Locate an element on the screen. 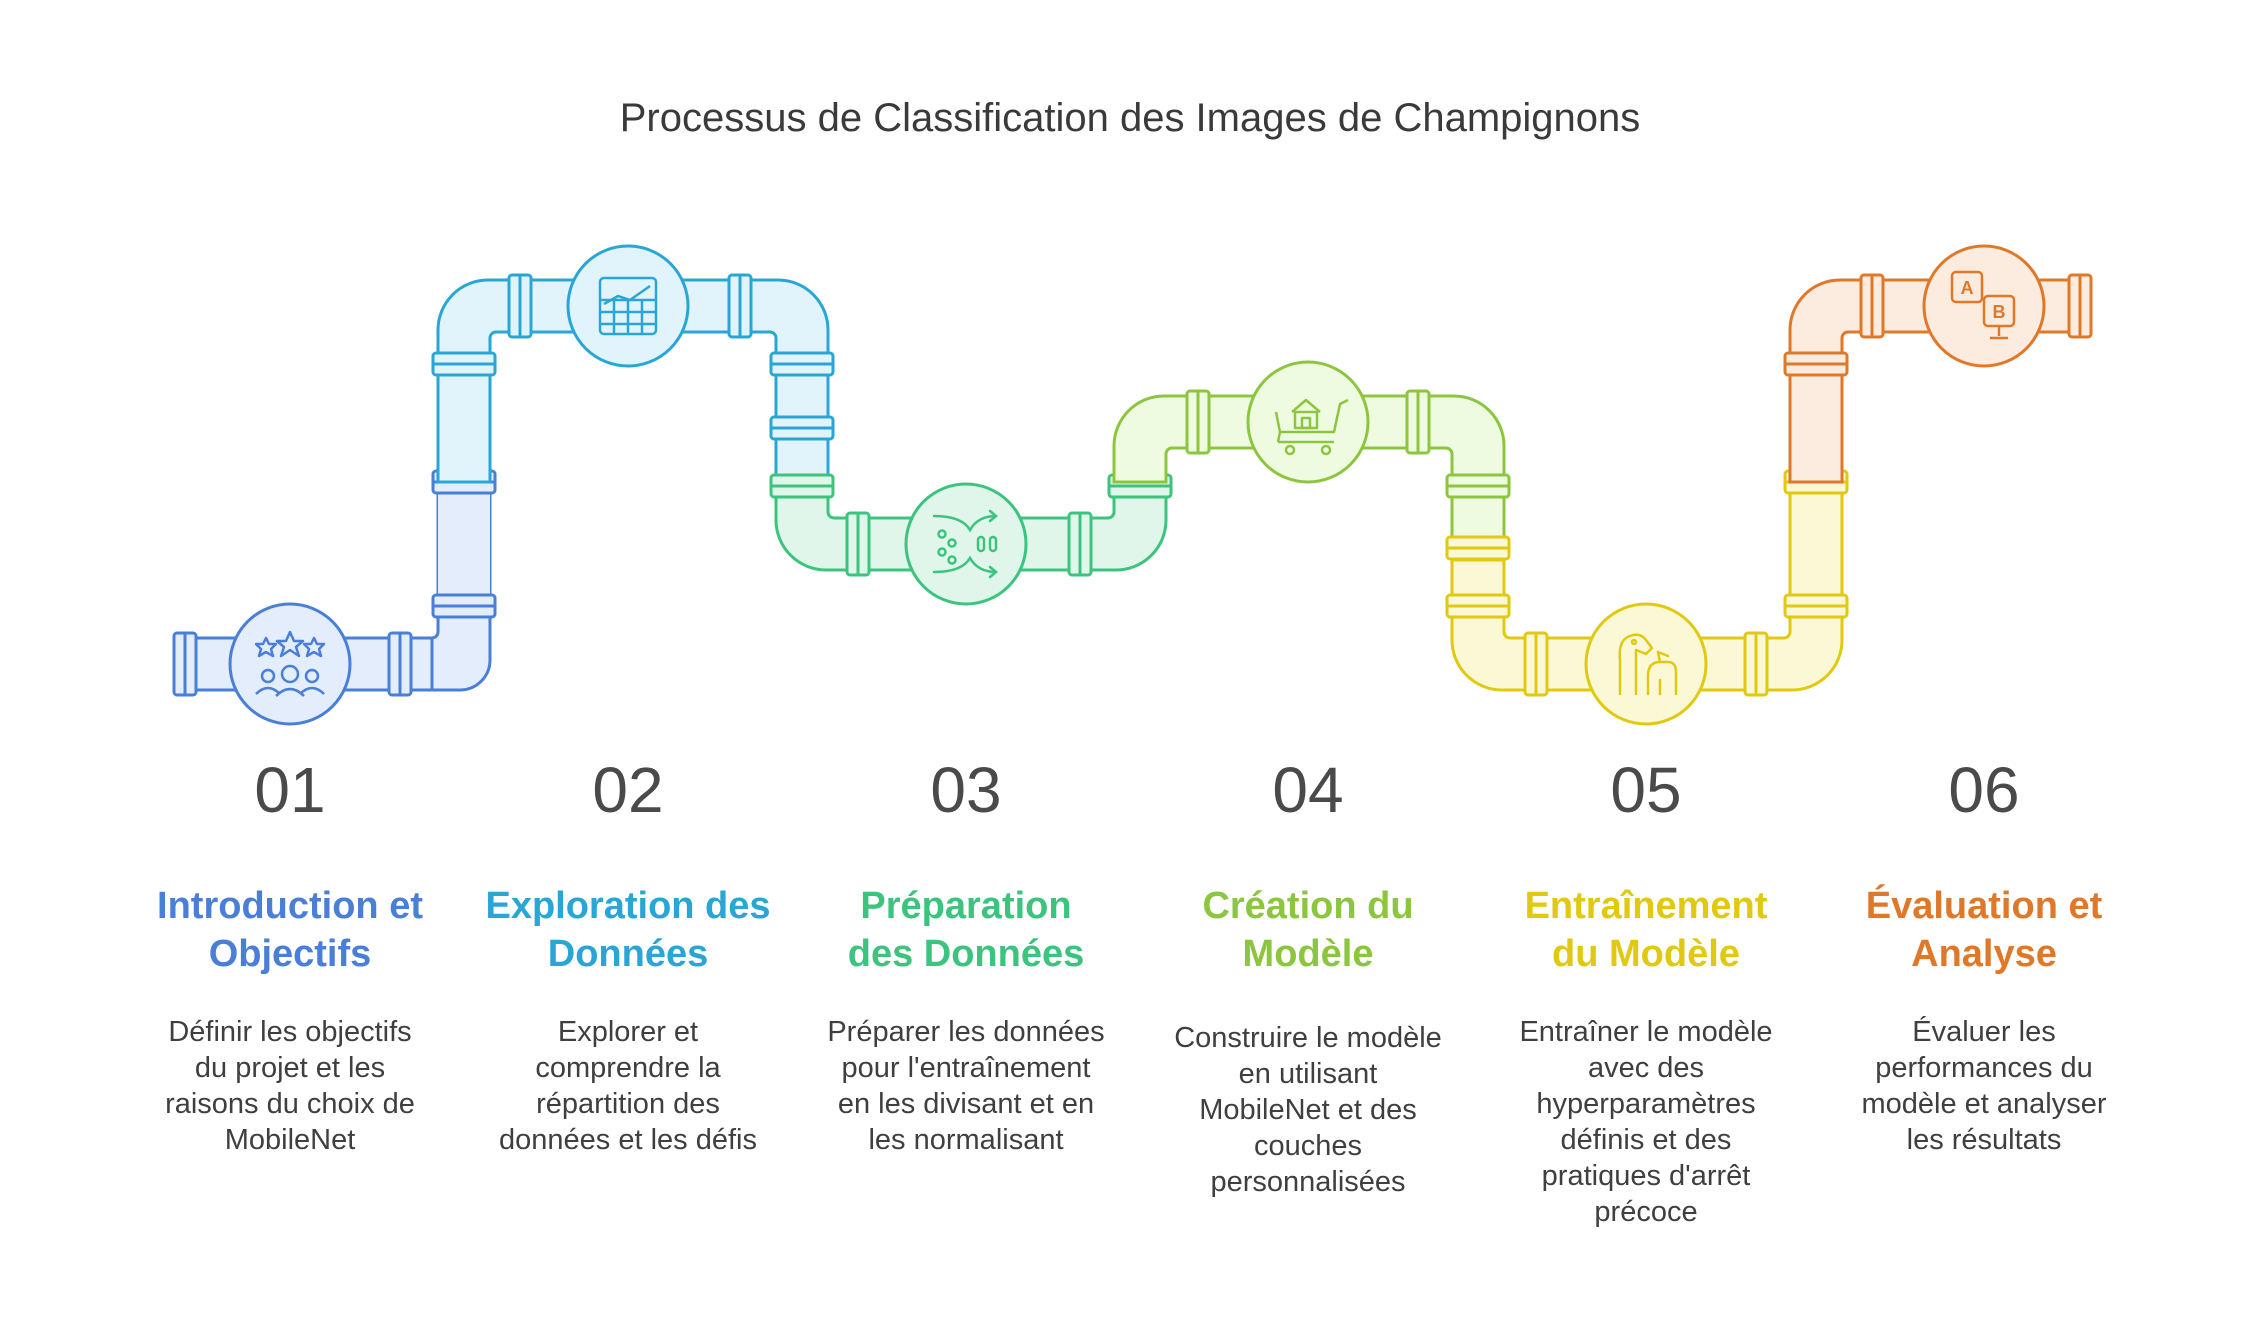 Image resolution: width=2260 pixels, height=1324 pixels. step-1-node is located at coordinates (290, 664).